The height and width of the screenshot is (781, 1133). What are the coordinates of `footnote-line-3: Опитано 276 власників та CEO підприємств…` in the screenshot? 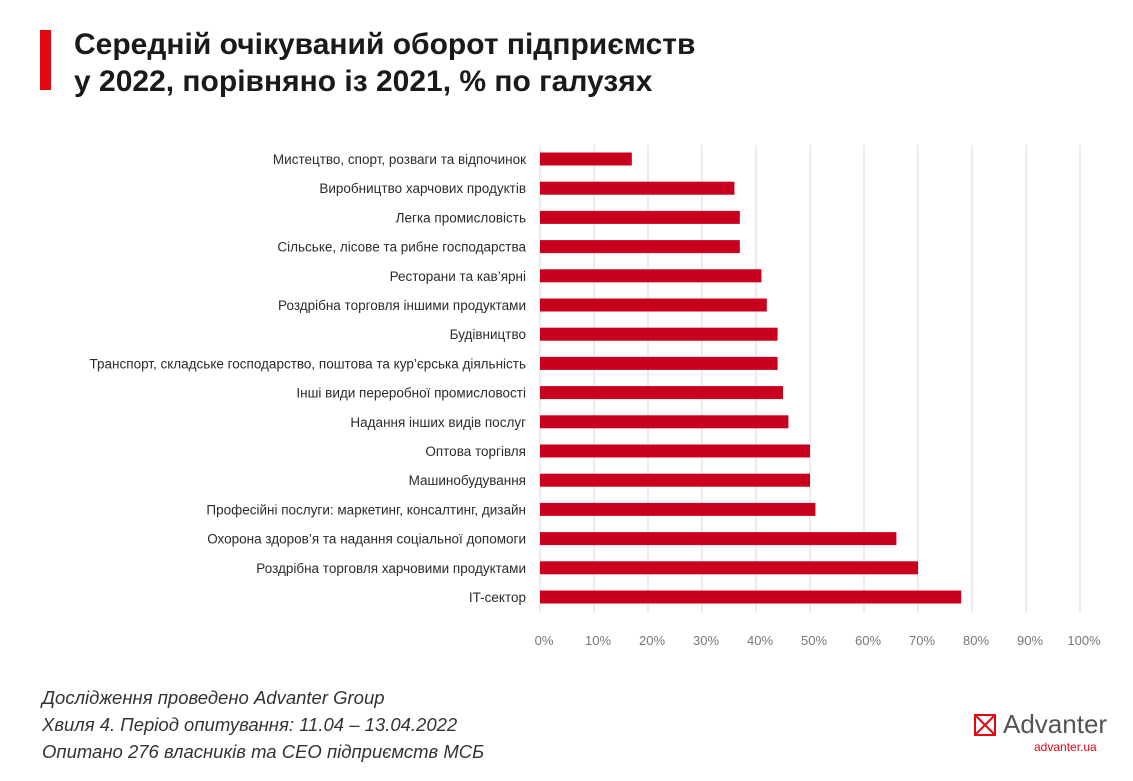 It's located at (263, 751).